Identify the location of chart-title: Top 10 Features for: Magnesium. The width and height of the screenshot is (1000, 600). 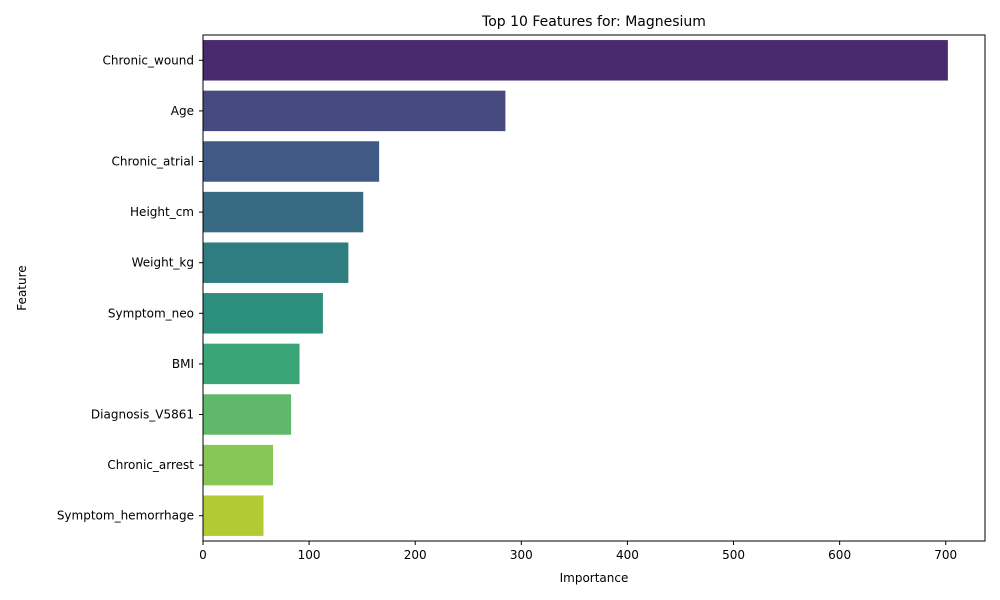
(593, 22).